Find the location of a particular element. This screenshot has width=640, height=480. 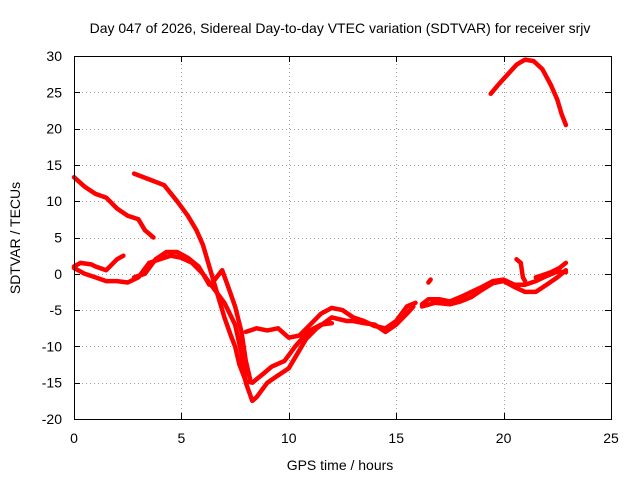

x-tick-label: 10 is located at coordinates (289, 438).